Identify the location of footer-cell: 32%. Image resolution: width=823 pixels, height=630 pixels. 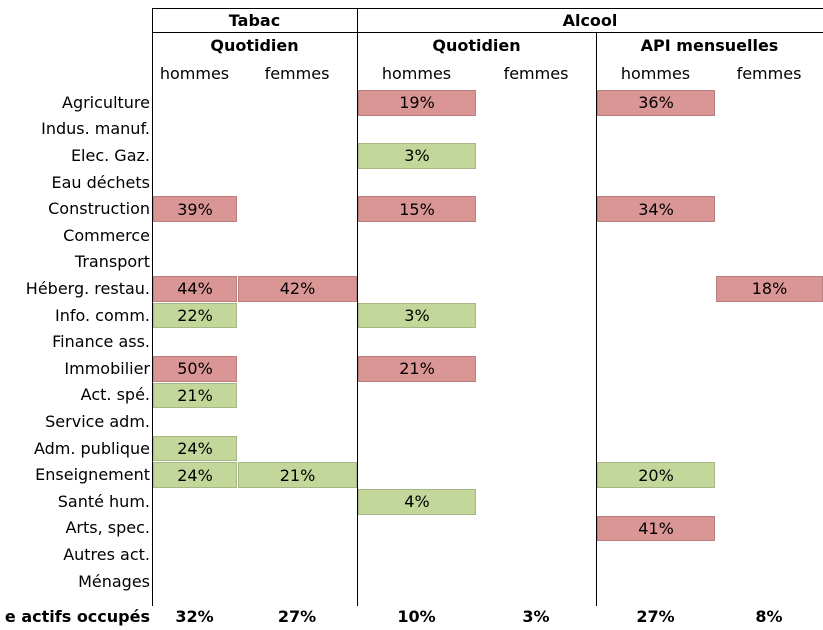
(194, 616).